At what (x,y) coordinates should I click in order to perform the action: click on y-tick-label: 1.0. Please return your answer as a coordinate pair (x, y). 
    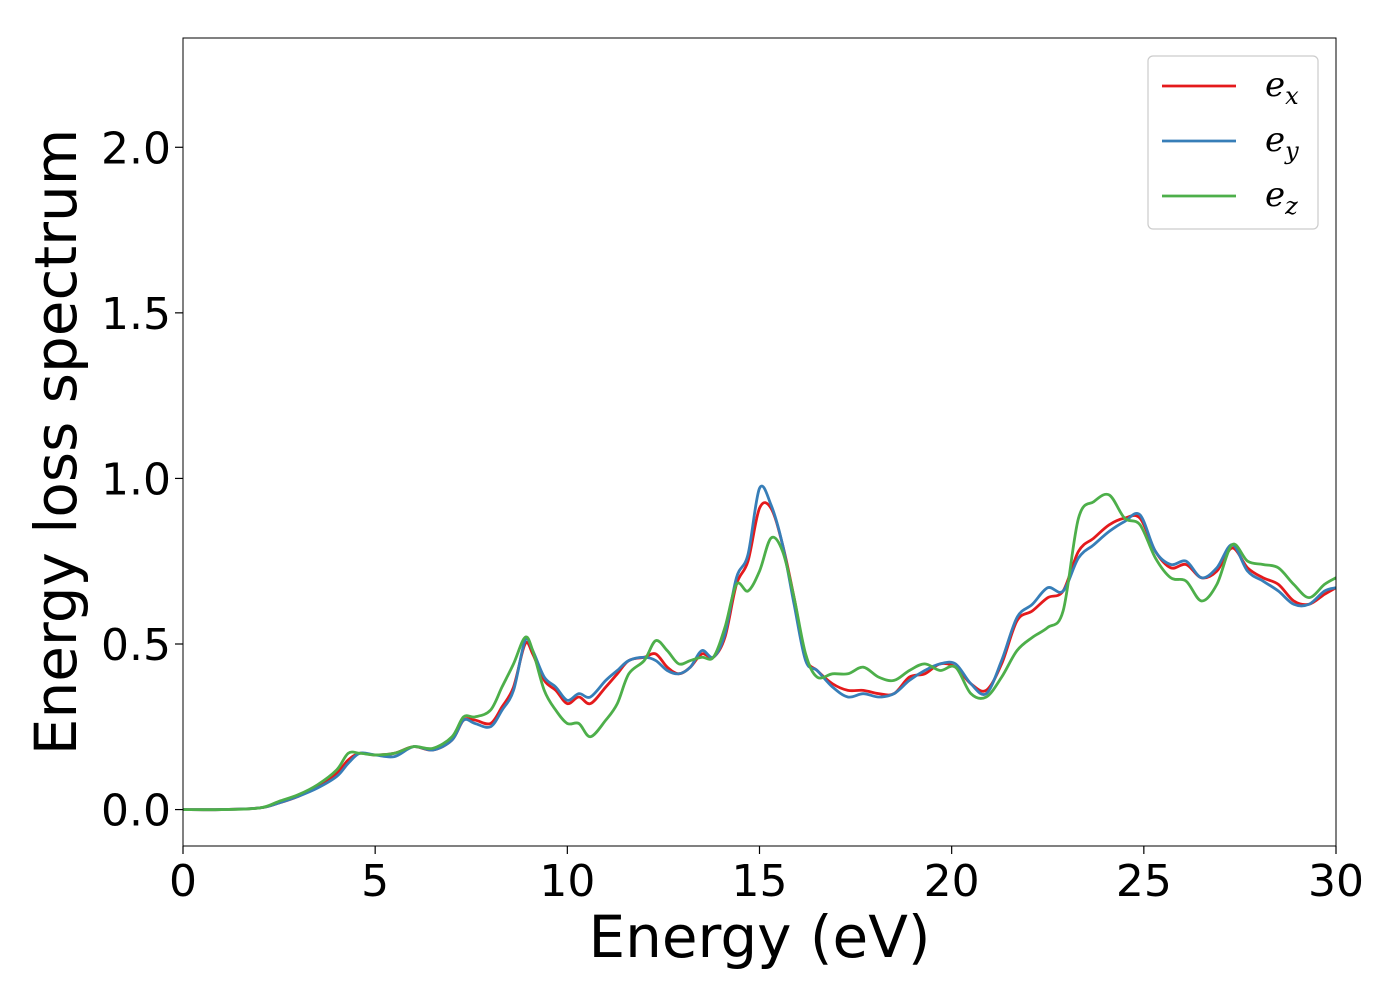
    Looking at the image, I should click on (136, 479).